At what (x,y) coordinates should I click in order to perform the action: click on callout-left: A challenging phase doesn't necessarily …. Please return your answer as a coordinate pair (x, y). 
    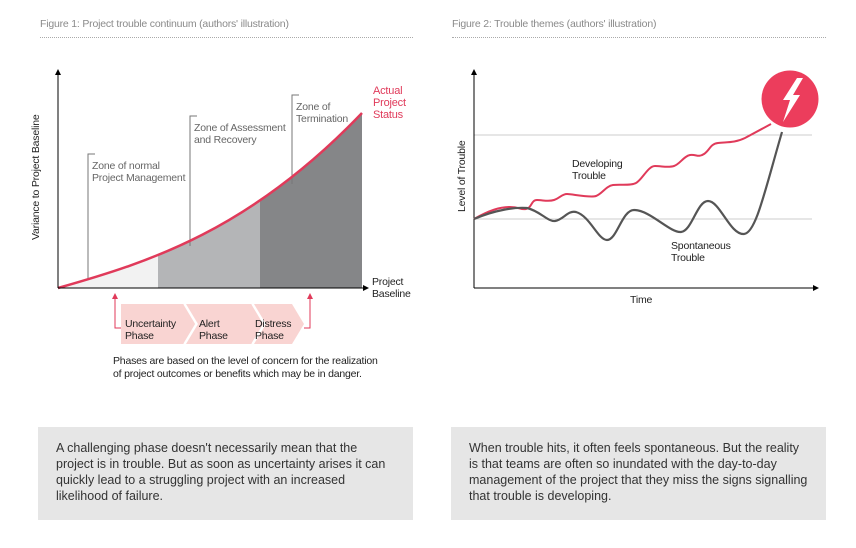
    Looking at the image, I should click on (225, 473).